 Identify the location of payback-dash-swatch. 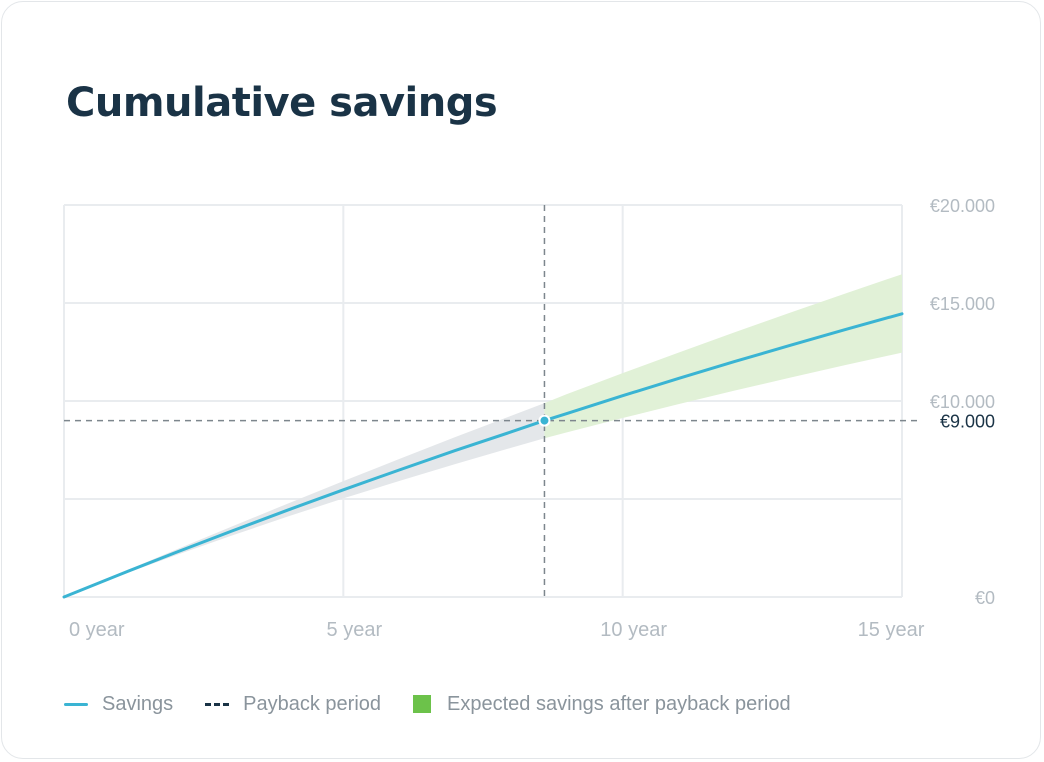
(217, 704).